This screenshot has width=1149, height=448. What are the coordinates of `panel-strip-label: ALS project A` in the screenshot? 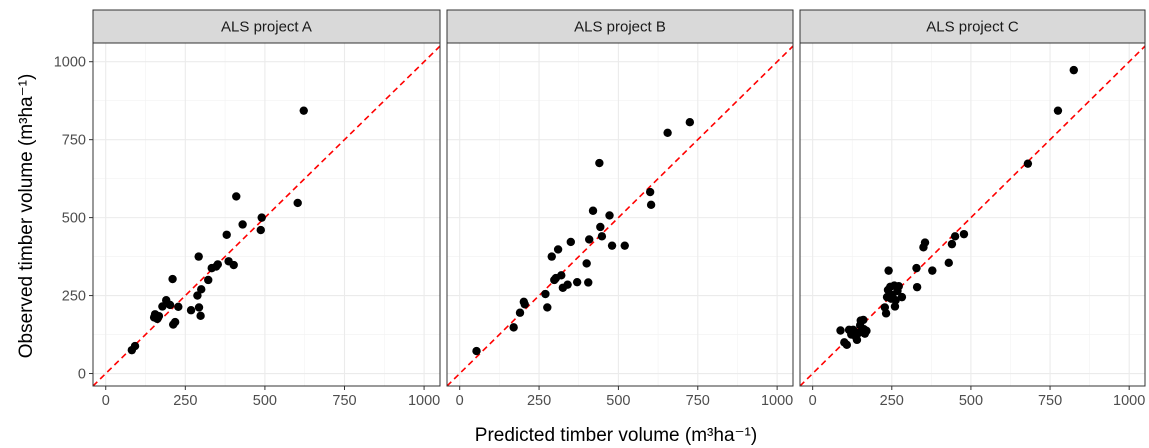 It's located at (266, 27).